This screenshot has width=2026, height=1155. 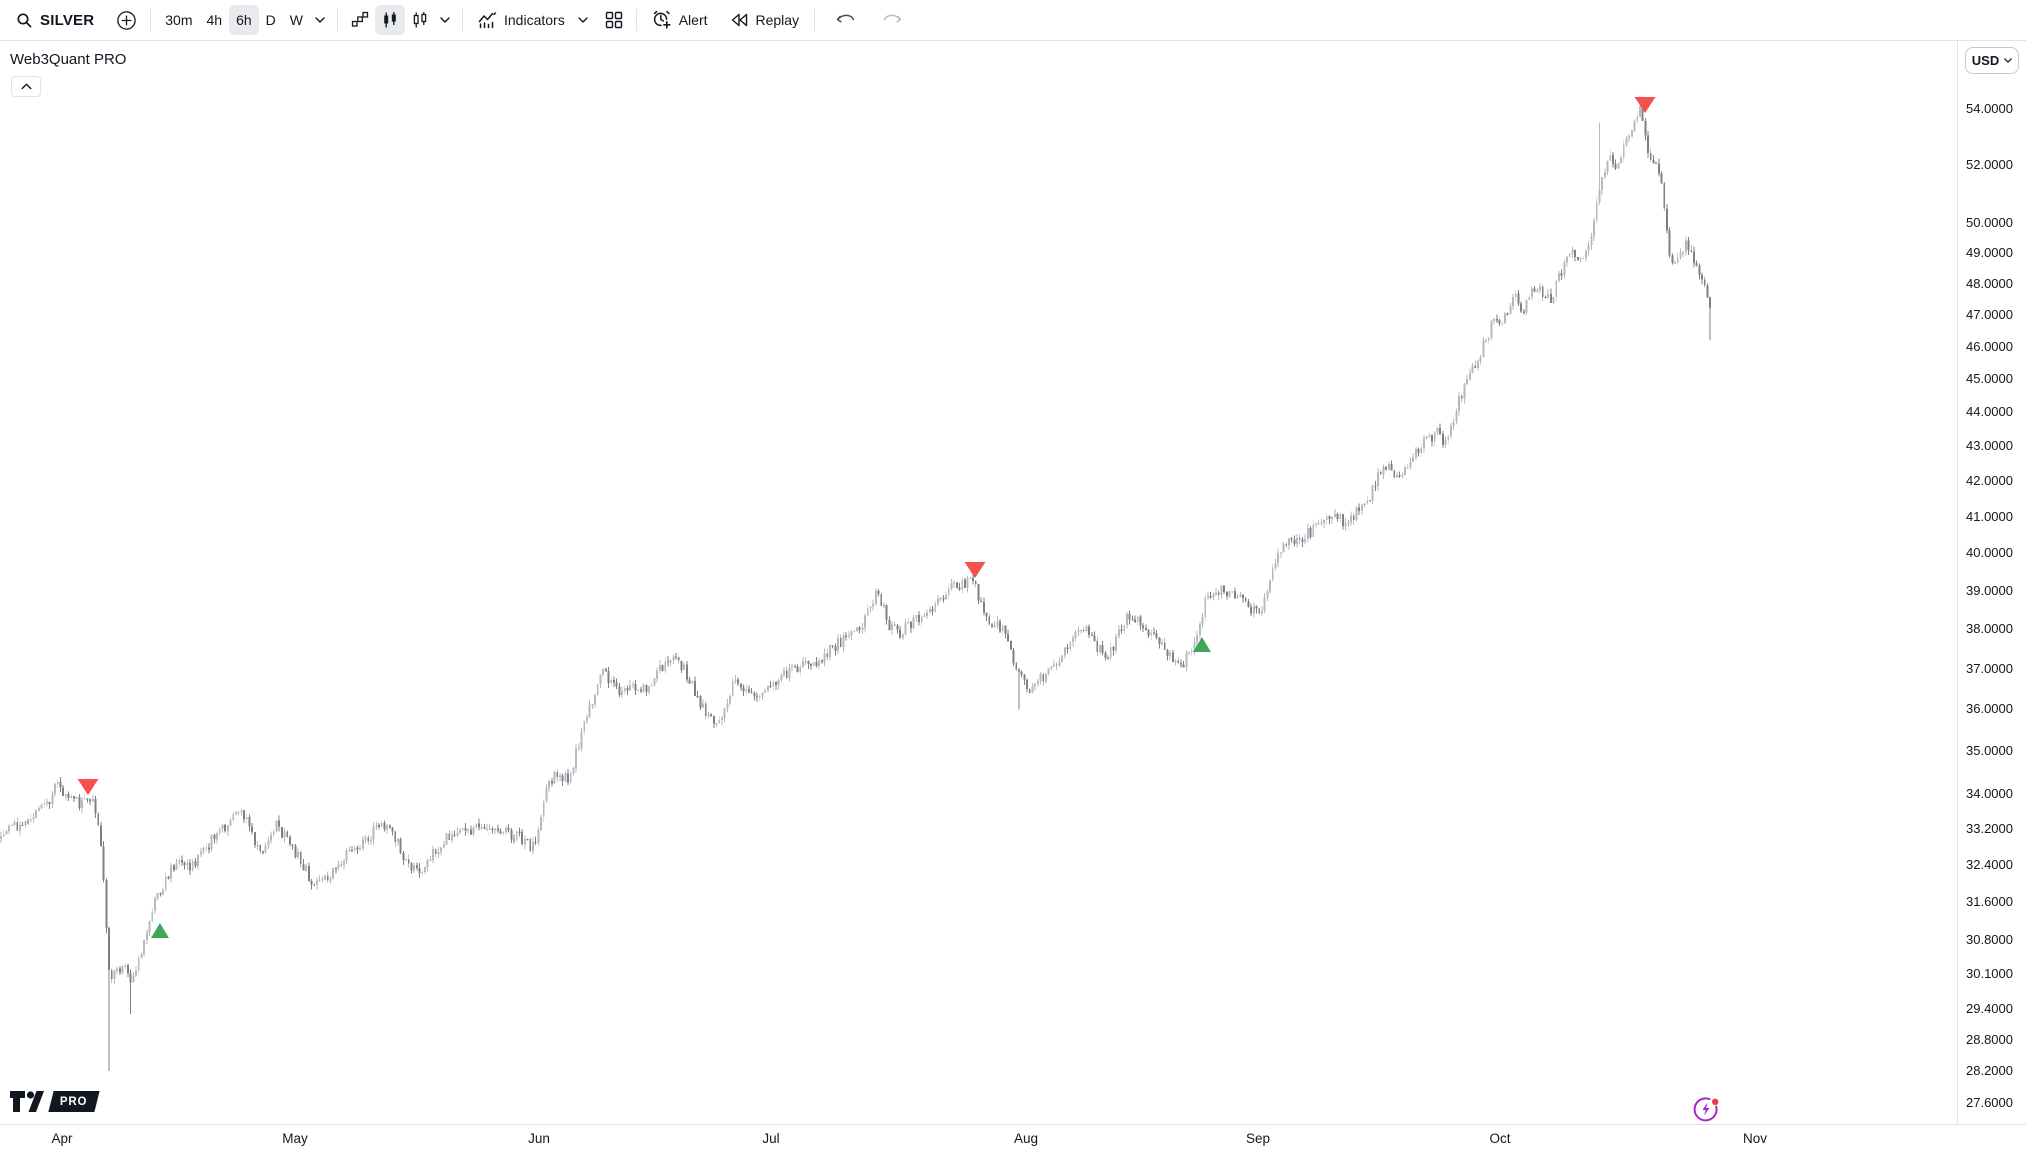 I want to click on ai-assistant-button, so click(x=1706, y=1109).